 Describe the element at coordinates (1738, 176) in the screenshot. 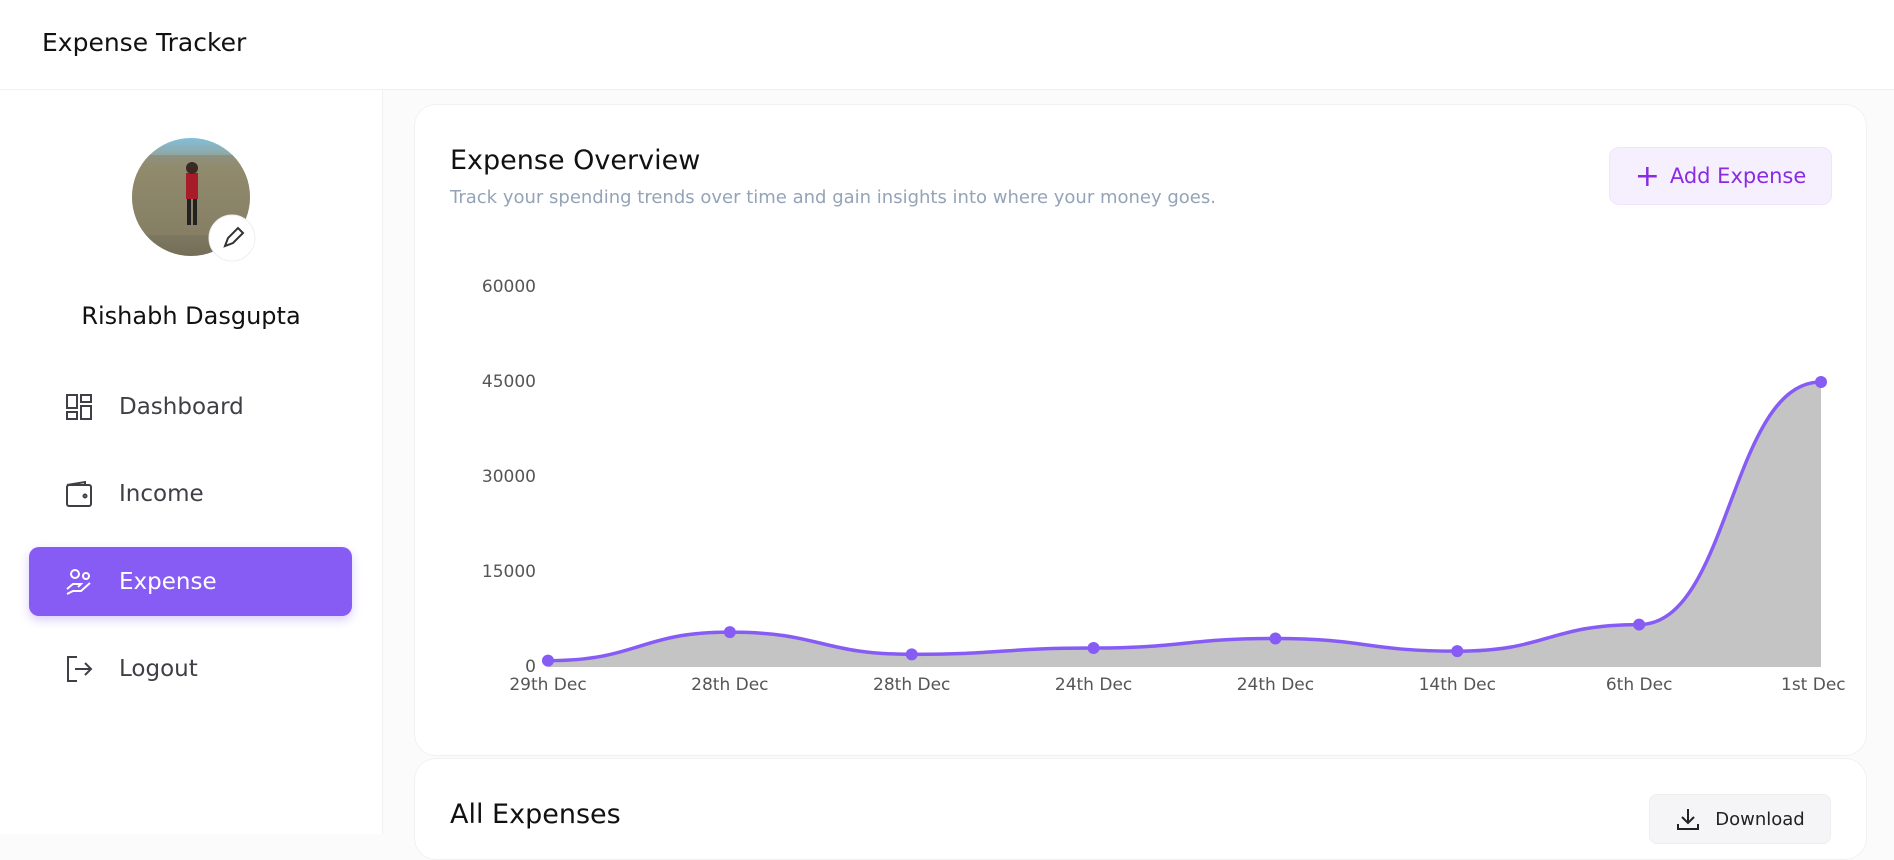

I see `button-label: Add Expense` at that location.